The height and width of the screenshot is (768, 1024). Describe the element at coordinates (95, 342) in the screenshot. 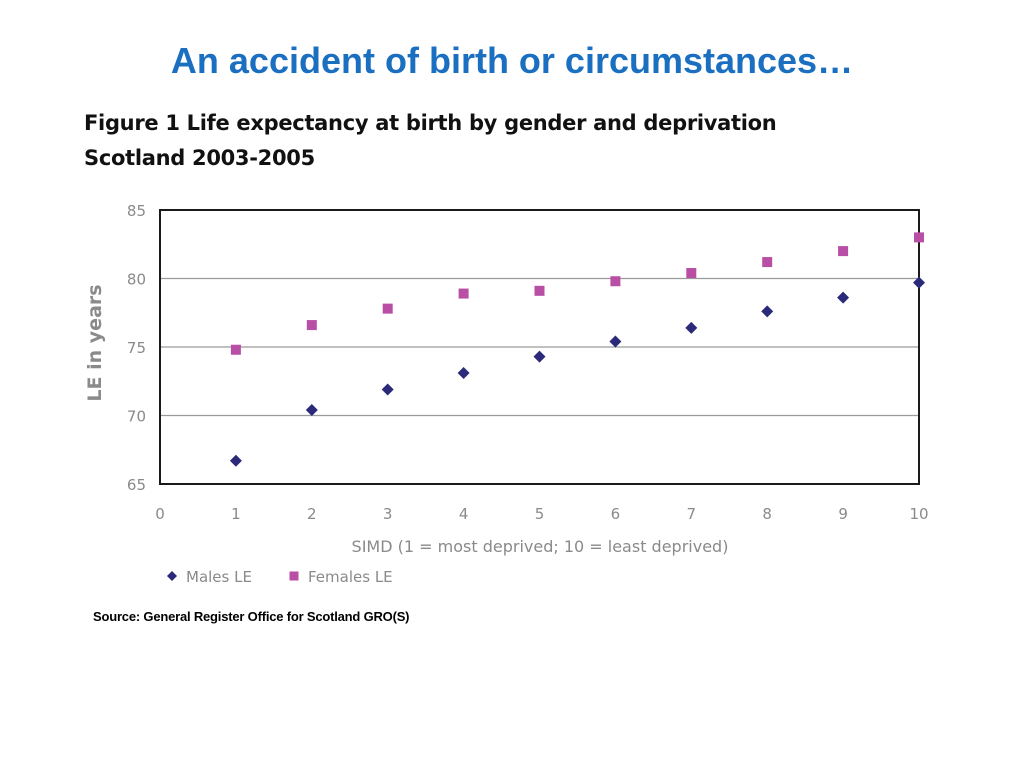

I see `y-axis-label: LE in years` at that location.